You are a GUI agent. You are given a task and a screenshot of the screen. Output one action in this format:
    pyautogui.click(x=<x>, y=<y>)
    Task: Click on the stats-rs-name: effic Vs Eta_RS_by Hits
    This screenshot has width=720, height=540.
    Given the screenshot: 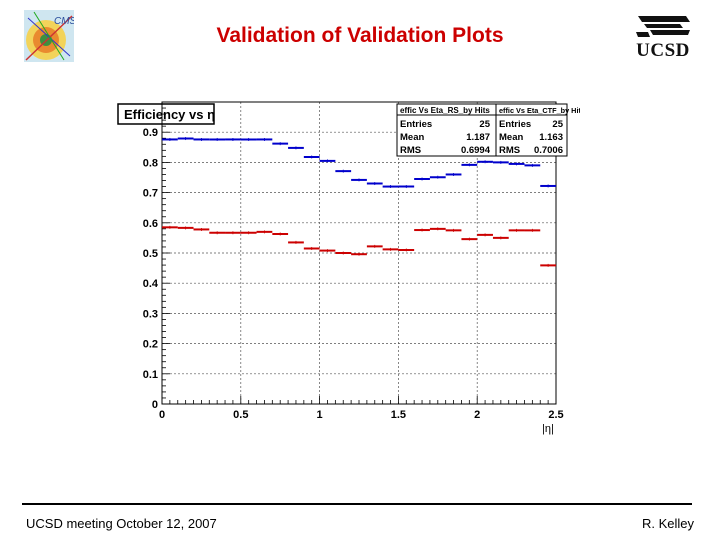 What is the action you would take?
    pyautogui.click(x=445, y=110)
    